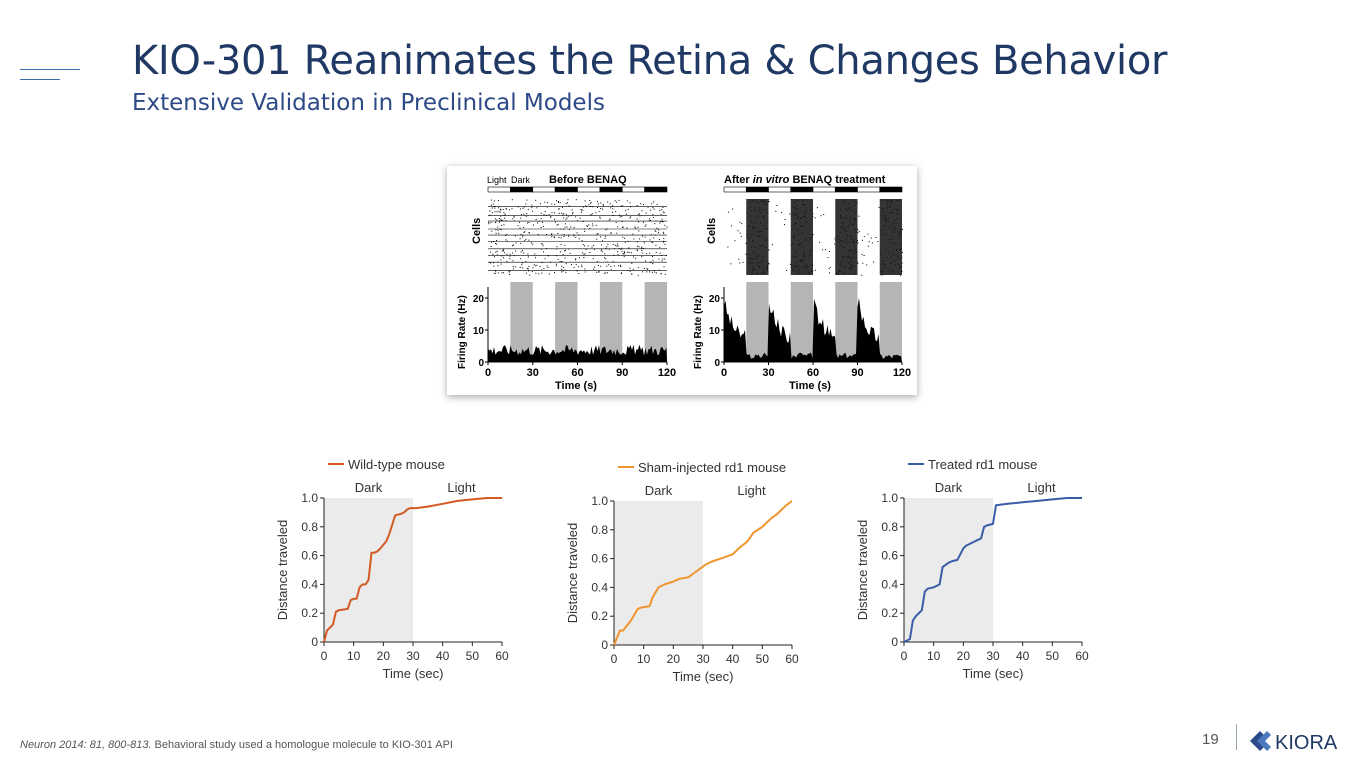  I want to click on y-tick-label: 0.6, so click(889, 556).